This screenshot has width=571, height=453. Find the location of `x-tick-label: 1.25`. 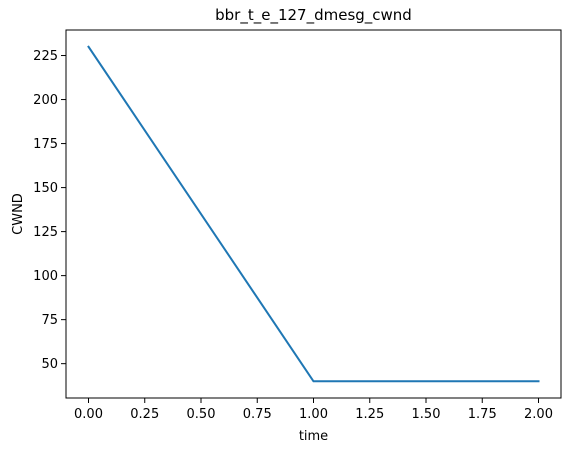

x-tick-label: 1.25 is located at coordinates (369, 414).